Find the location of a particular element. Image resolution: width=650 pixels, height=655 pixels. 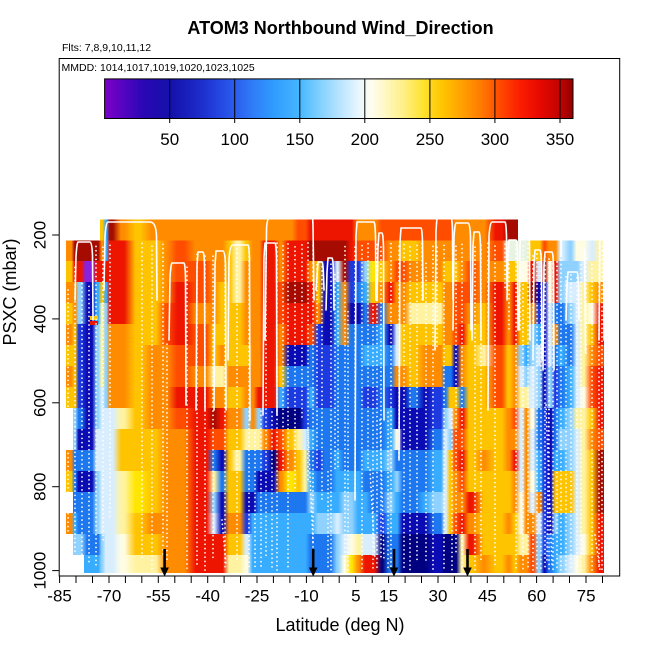

svg-text: 15 is located at coordinates (388, 596).